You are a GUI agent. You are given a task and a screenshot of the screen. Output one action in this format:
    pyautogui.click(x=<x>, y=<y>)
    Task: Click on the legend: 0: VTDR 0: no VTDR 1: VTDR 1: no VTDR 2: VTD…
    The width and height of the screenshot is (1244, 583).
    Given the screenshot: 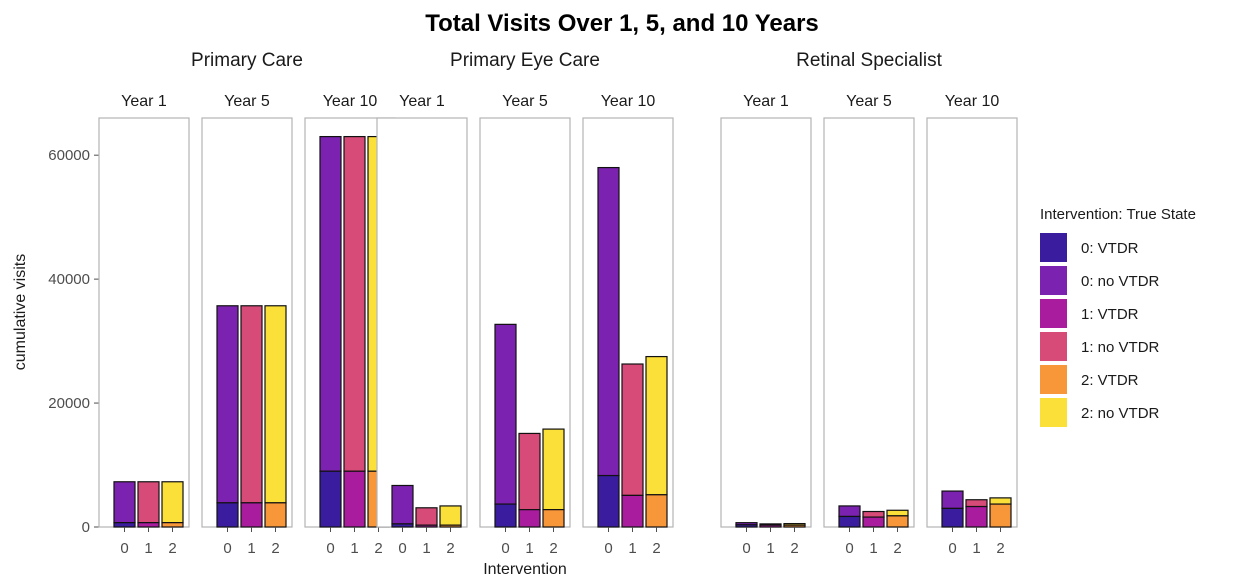 What is the action you would take?
    pyautogui.click(x=1100, y=330)
    